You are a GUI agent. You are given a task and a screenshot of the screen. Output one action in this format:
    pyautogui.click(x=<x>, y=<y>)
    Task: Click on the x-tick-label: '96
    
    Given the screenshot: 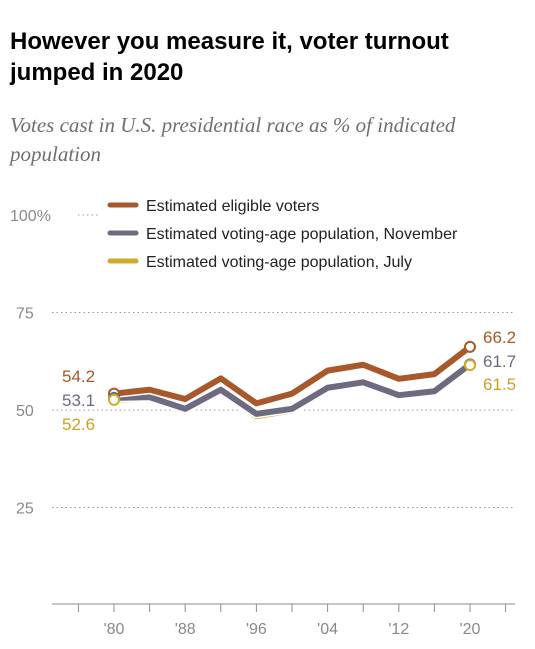 What is the action you would take?
    pyautogui.click(x=256, y=629)
    